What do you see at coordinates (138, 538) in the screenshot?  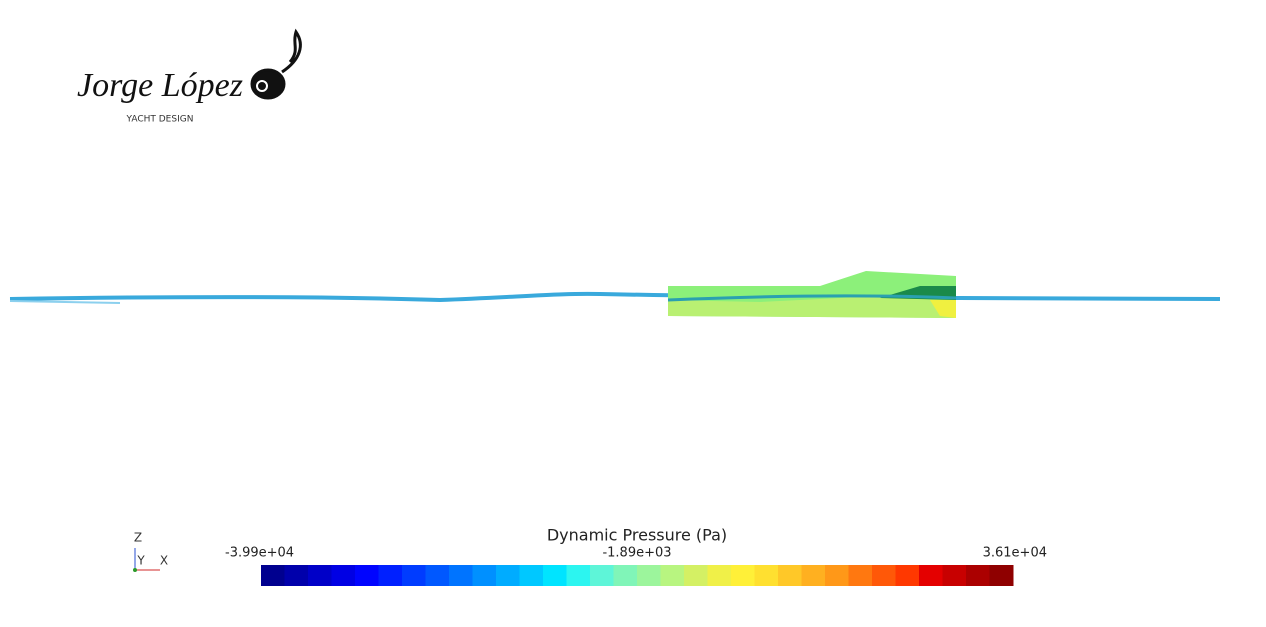 I see `axis-z-label: Z` at bounding box center [138, 538].